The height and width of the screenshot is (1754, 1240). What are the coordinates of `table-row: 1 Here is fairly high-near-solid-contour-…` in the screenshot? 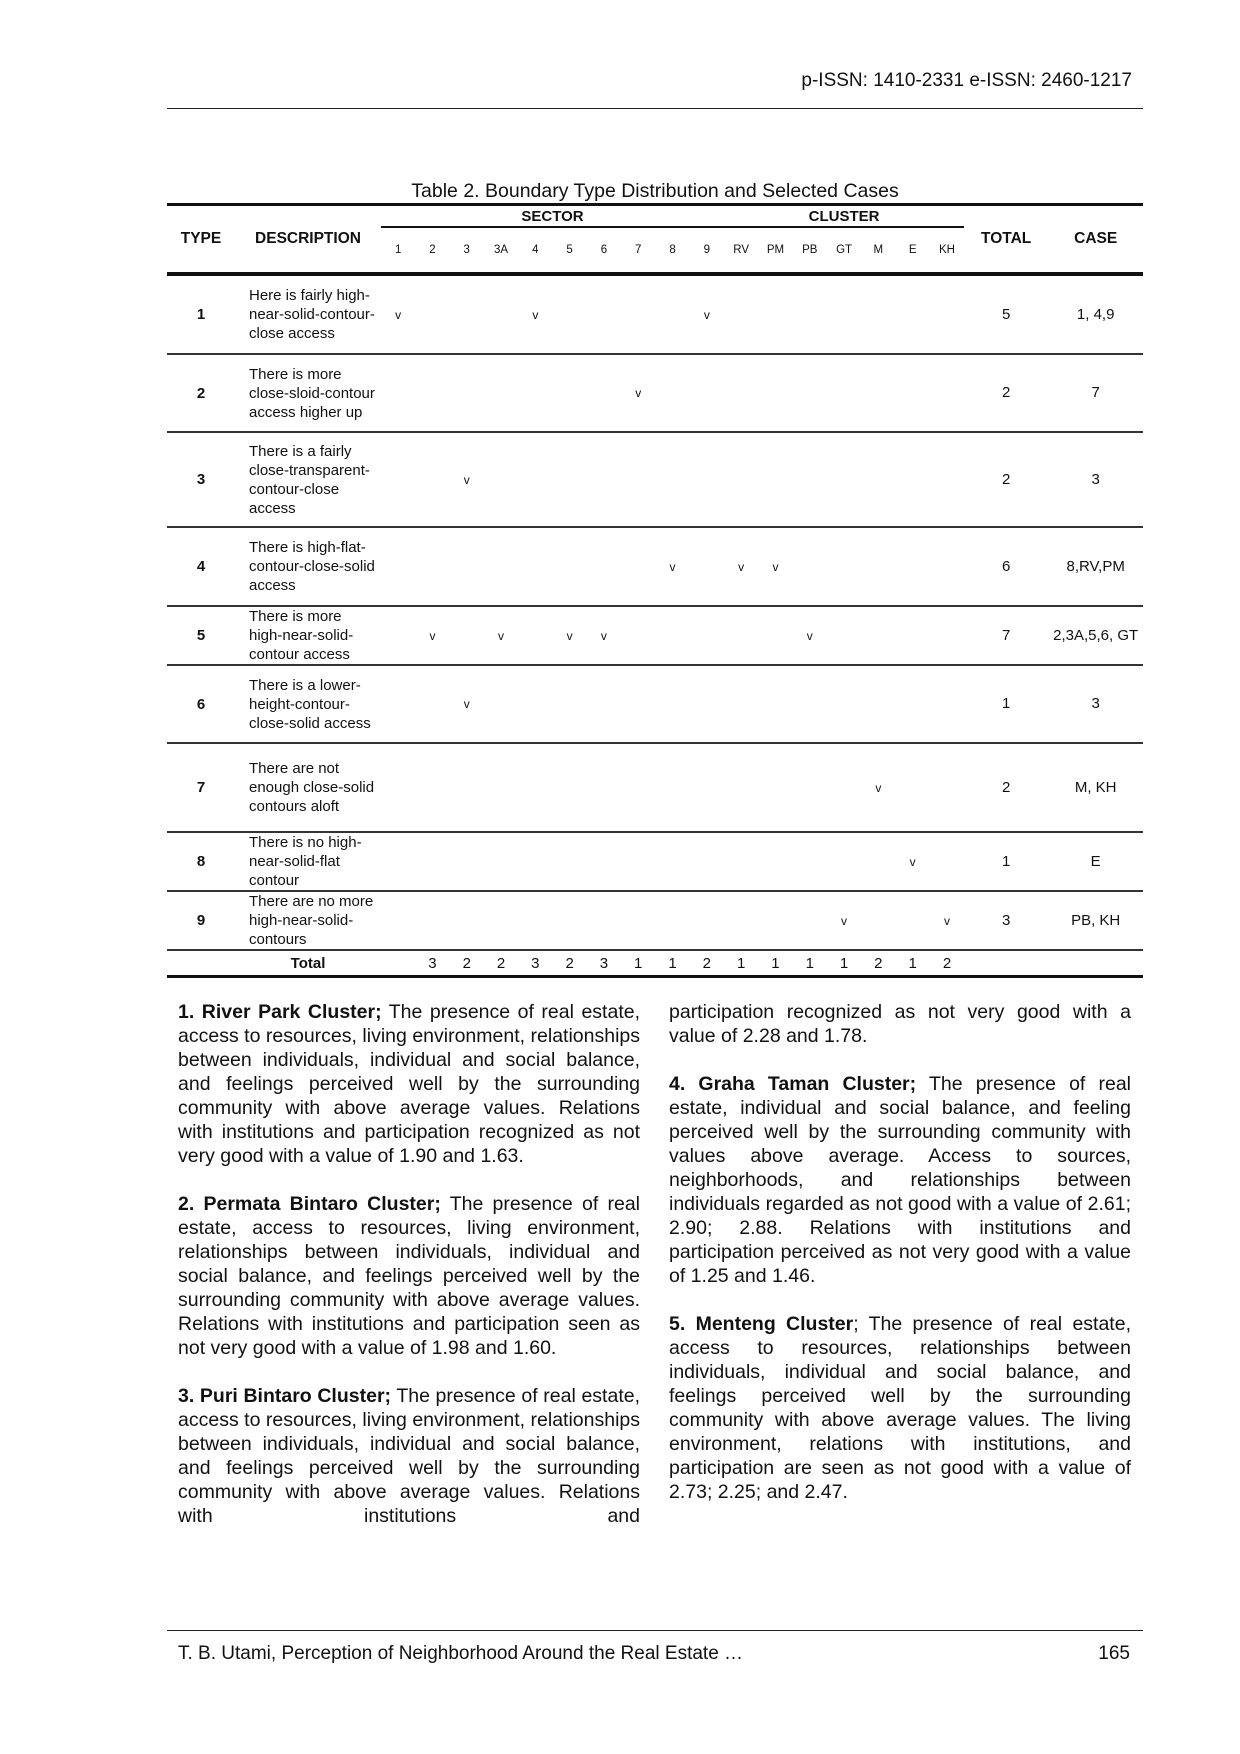 It's located at (655, 314).